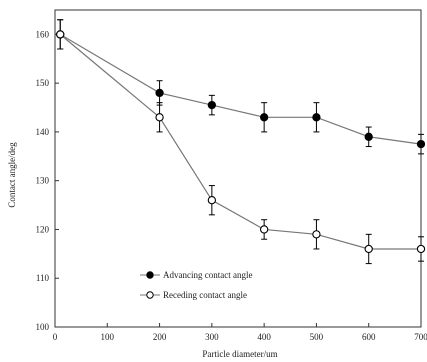 The image size is (427, 362). What do you see at coordinates (205, 295) in the screenshot?
I see `legend-label-receding: Receding contact angle` at bounding box center [205, 295].